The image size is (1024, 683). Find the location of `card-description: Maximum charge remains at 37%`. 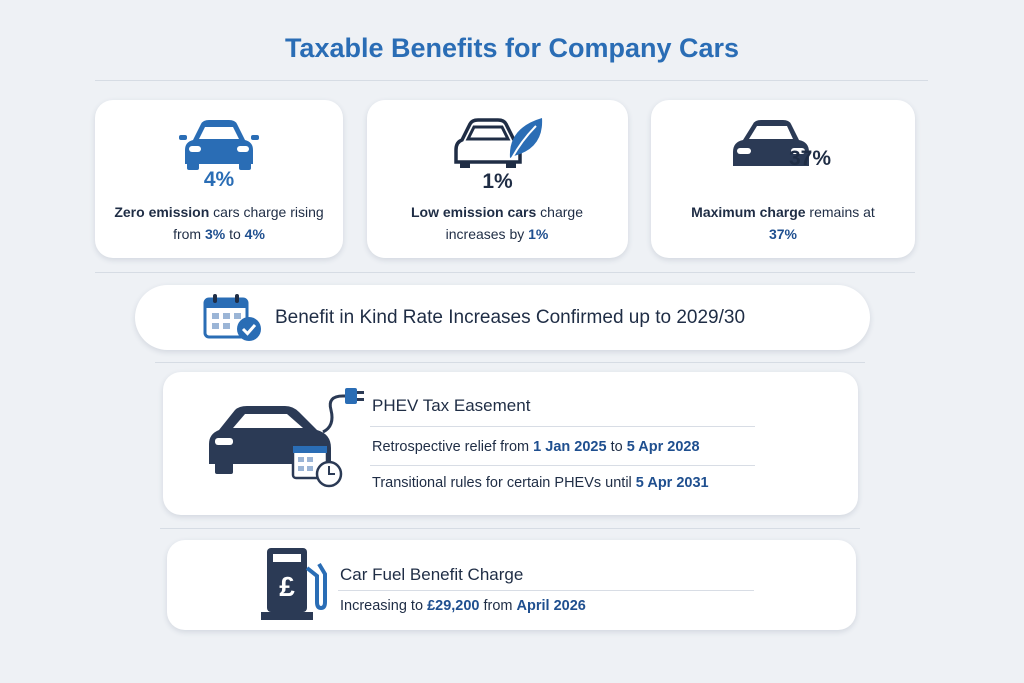

card-description: Maximum charge remains at 37% is located at coordinates (783, 223).